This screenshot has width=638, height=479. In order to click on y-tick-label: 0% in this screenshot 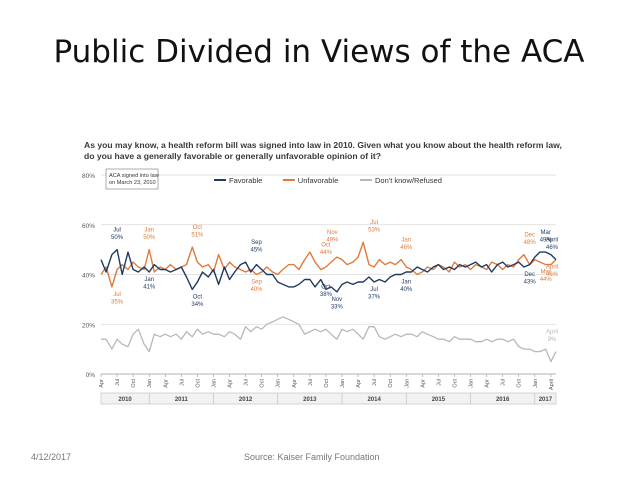, I will do `click(91, 375)`.